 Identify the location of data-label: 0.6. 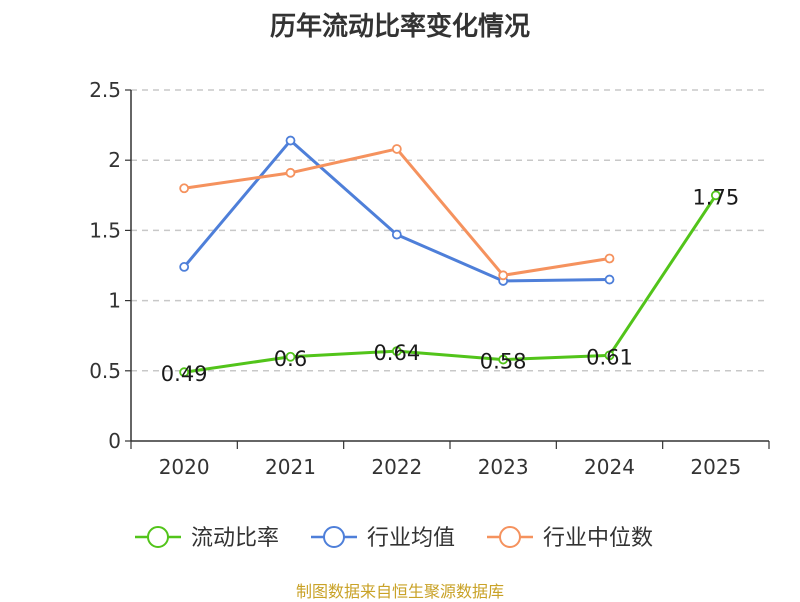
(290, 359).